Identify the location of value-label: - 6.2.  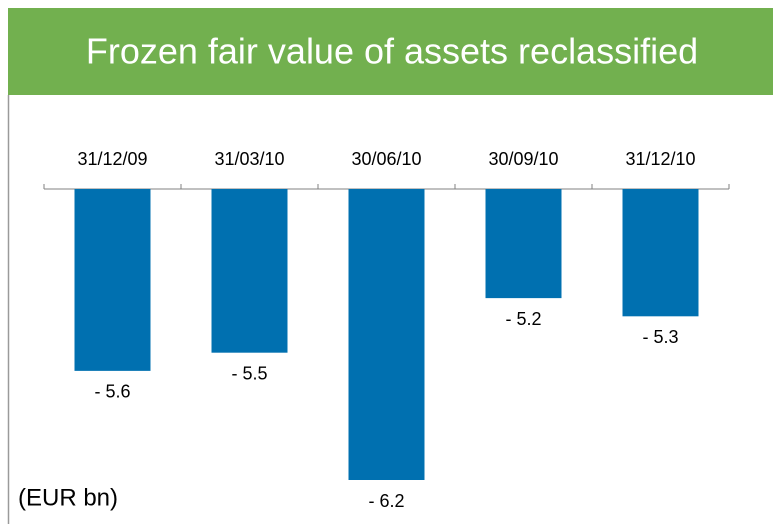
(386, 501).